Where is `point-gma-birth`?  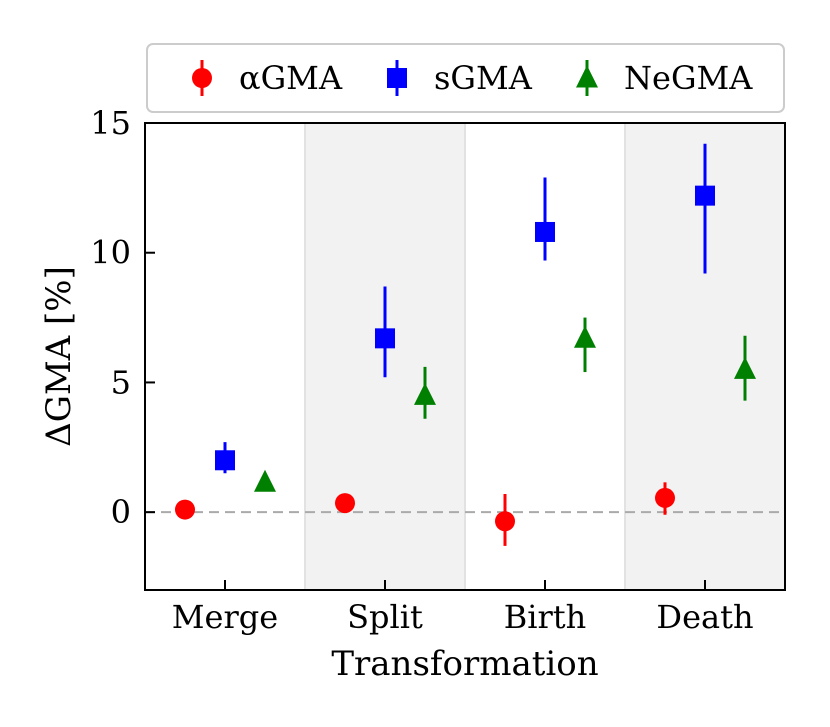
point-gma-birth is located at coordinates (505, 520).